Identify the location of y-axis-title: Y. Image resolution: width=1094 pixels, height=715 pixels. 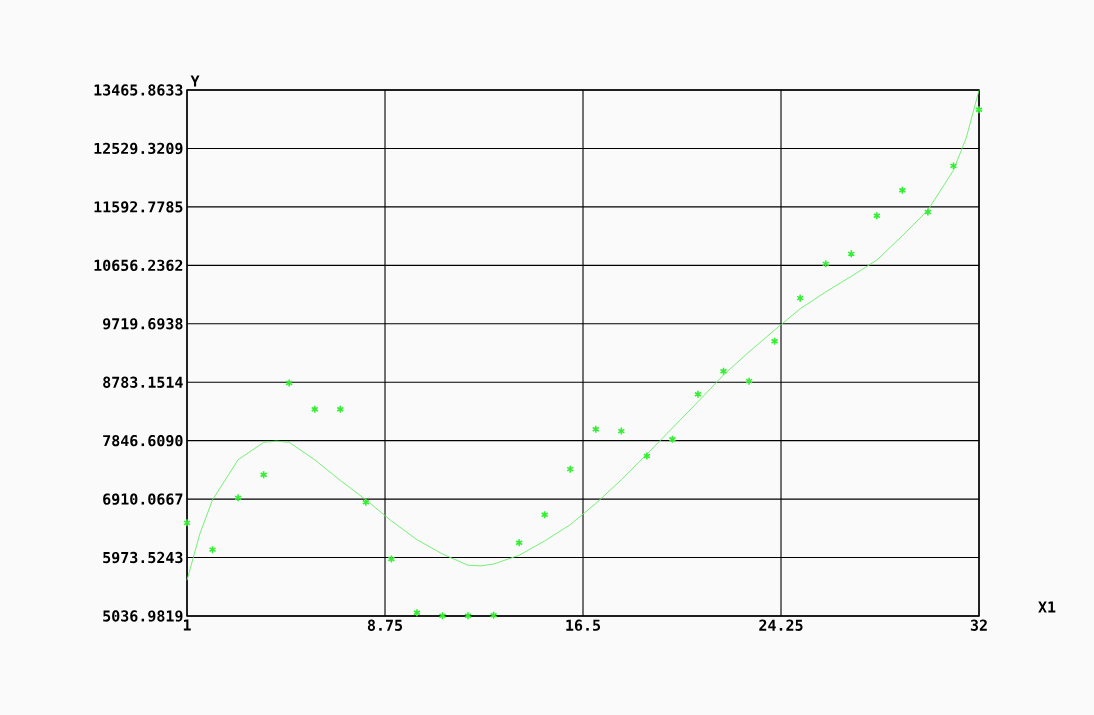
(195, 81).